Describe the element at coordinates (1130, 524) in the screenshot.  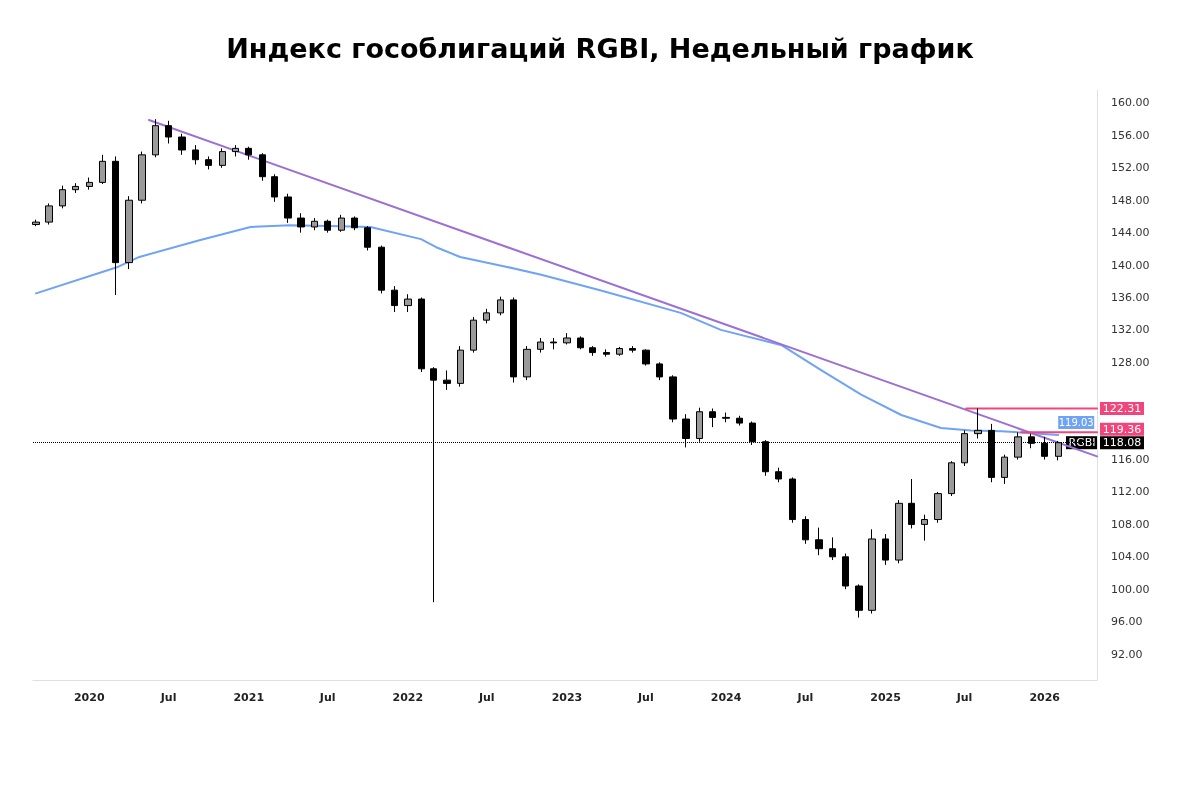
I see `y-tick-label: 108.00` at that location.